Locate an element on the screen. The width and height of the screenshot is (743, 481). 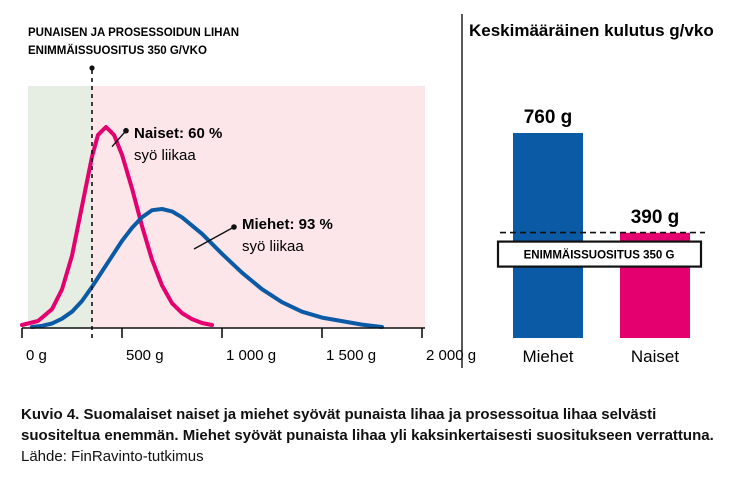
bar-chart-title: Keskimääräinen kulutus g/vko is located at coordinates (591, 30).